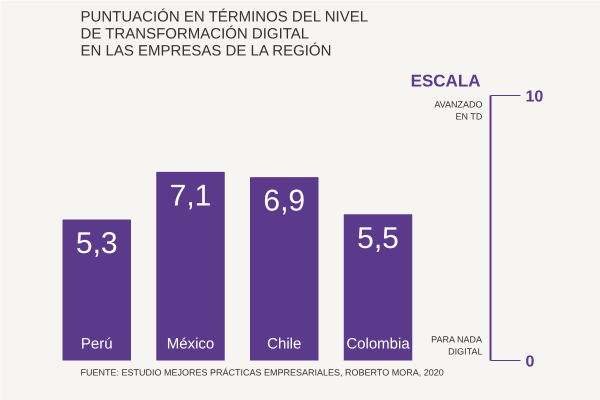 The image size is (600, 400). What do you see at coordinates (378, 238) in the screenshot?
I see `data-label: 5,5` at bounding box center [378, 238].